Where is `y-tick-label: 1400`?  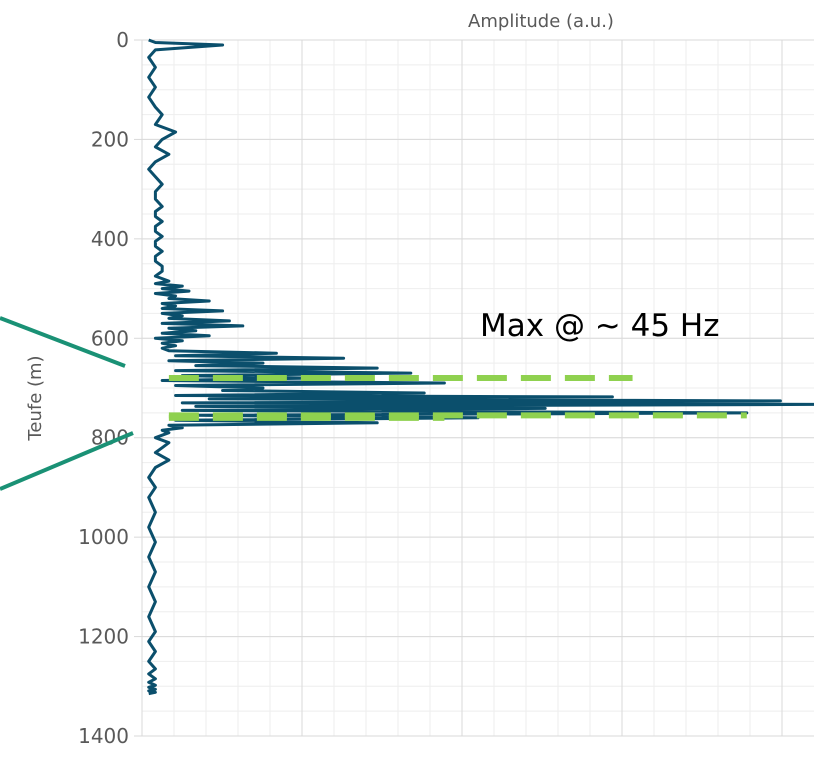 y-tick-label: 1400 is located at coordinates (103, 736).